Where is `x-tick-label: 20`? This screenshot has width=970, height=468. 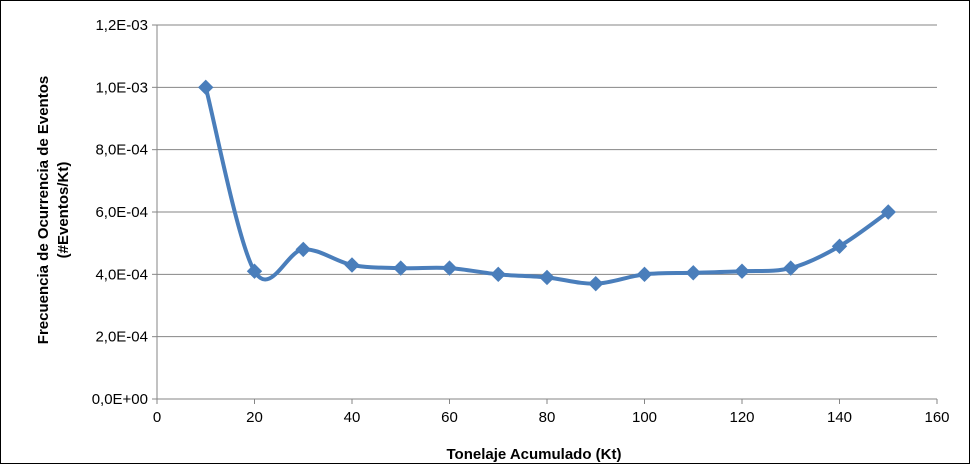 x-tick-label: 20 is located at coordinates (254, 417).